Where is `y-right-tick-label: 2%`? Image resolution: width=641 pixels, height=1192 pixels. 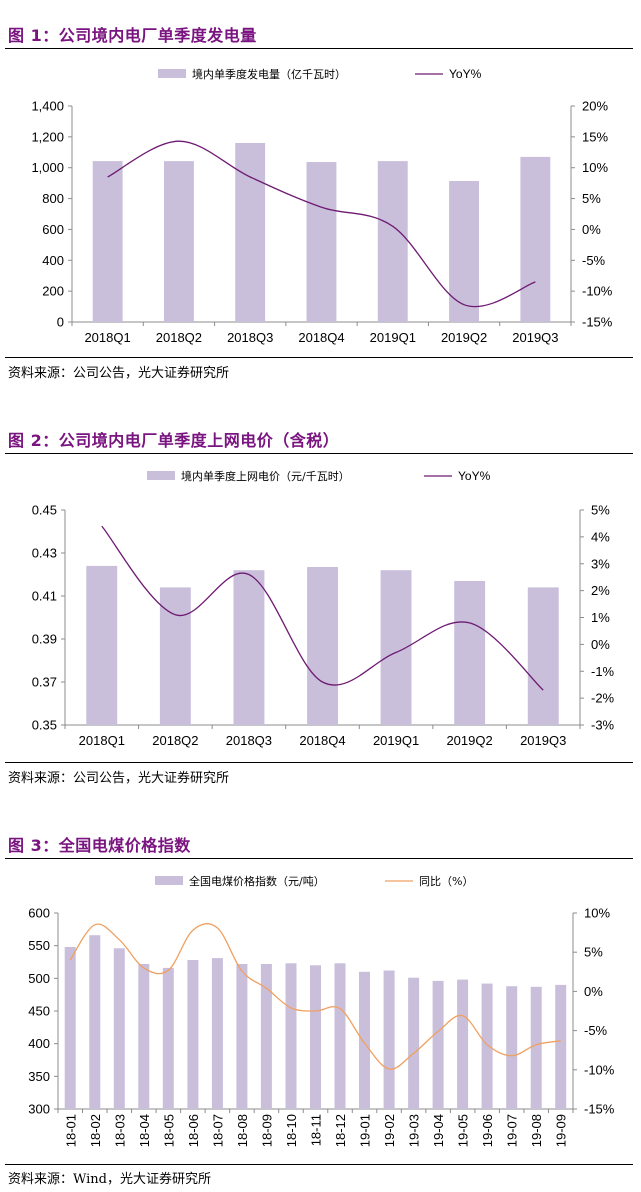 y-right-tick-label: 2% is located at coordinates (600, 590).